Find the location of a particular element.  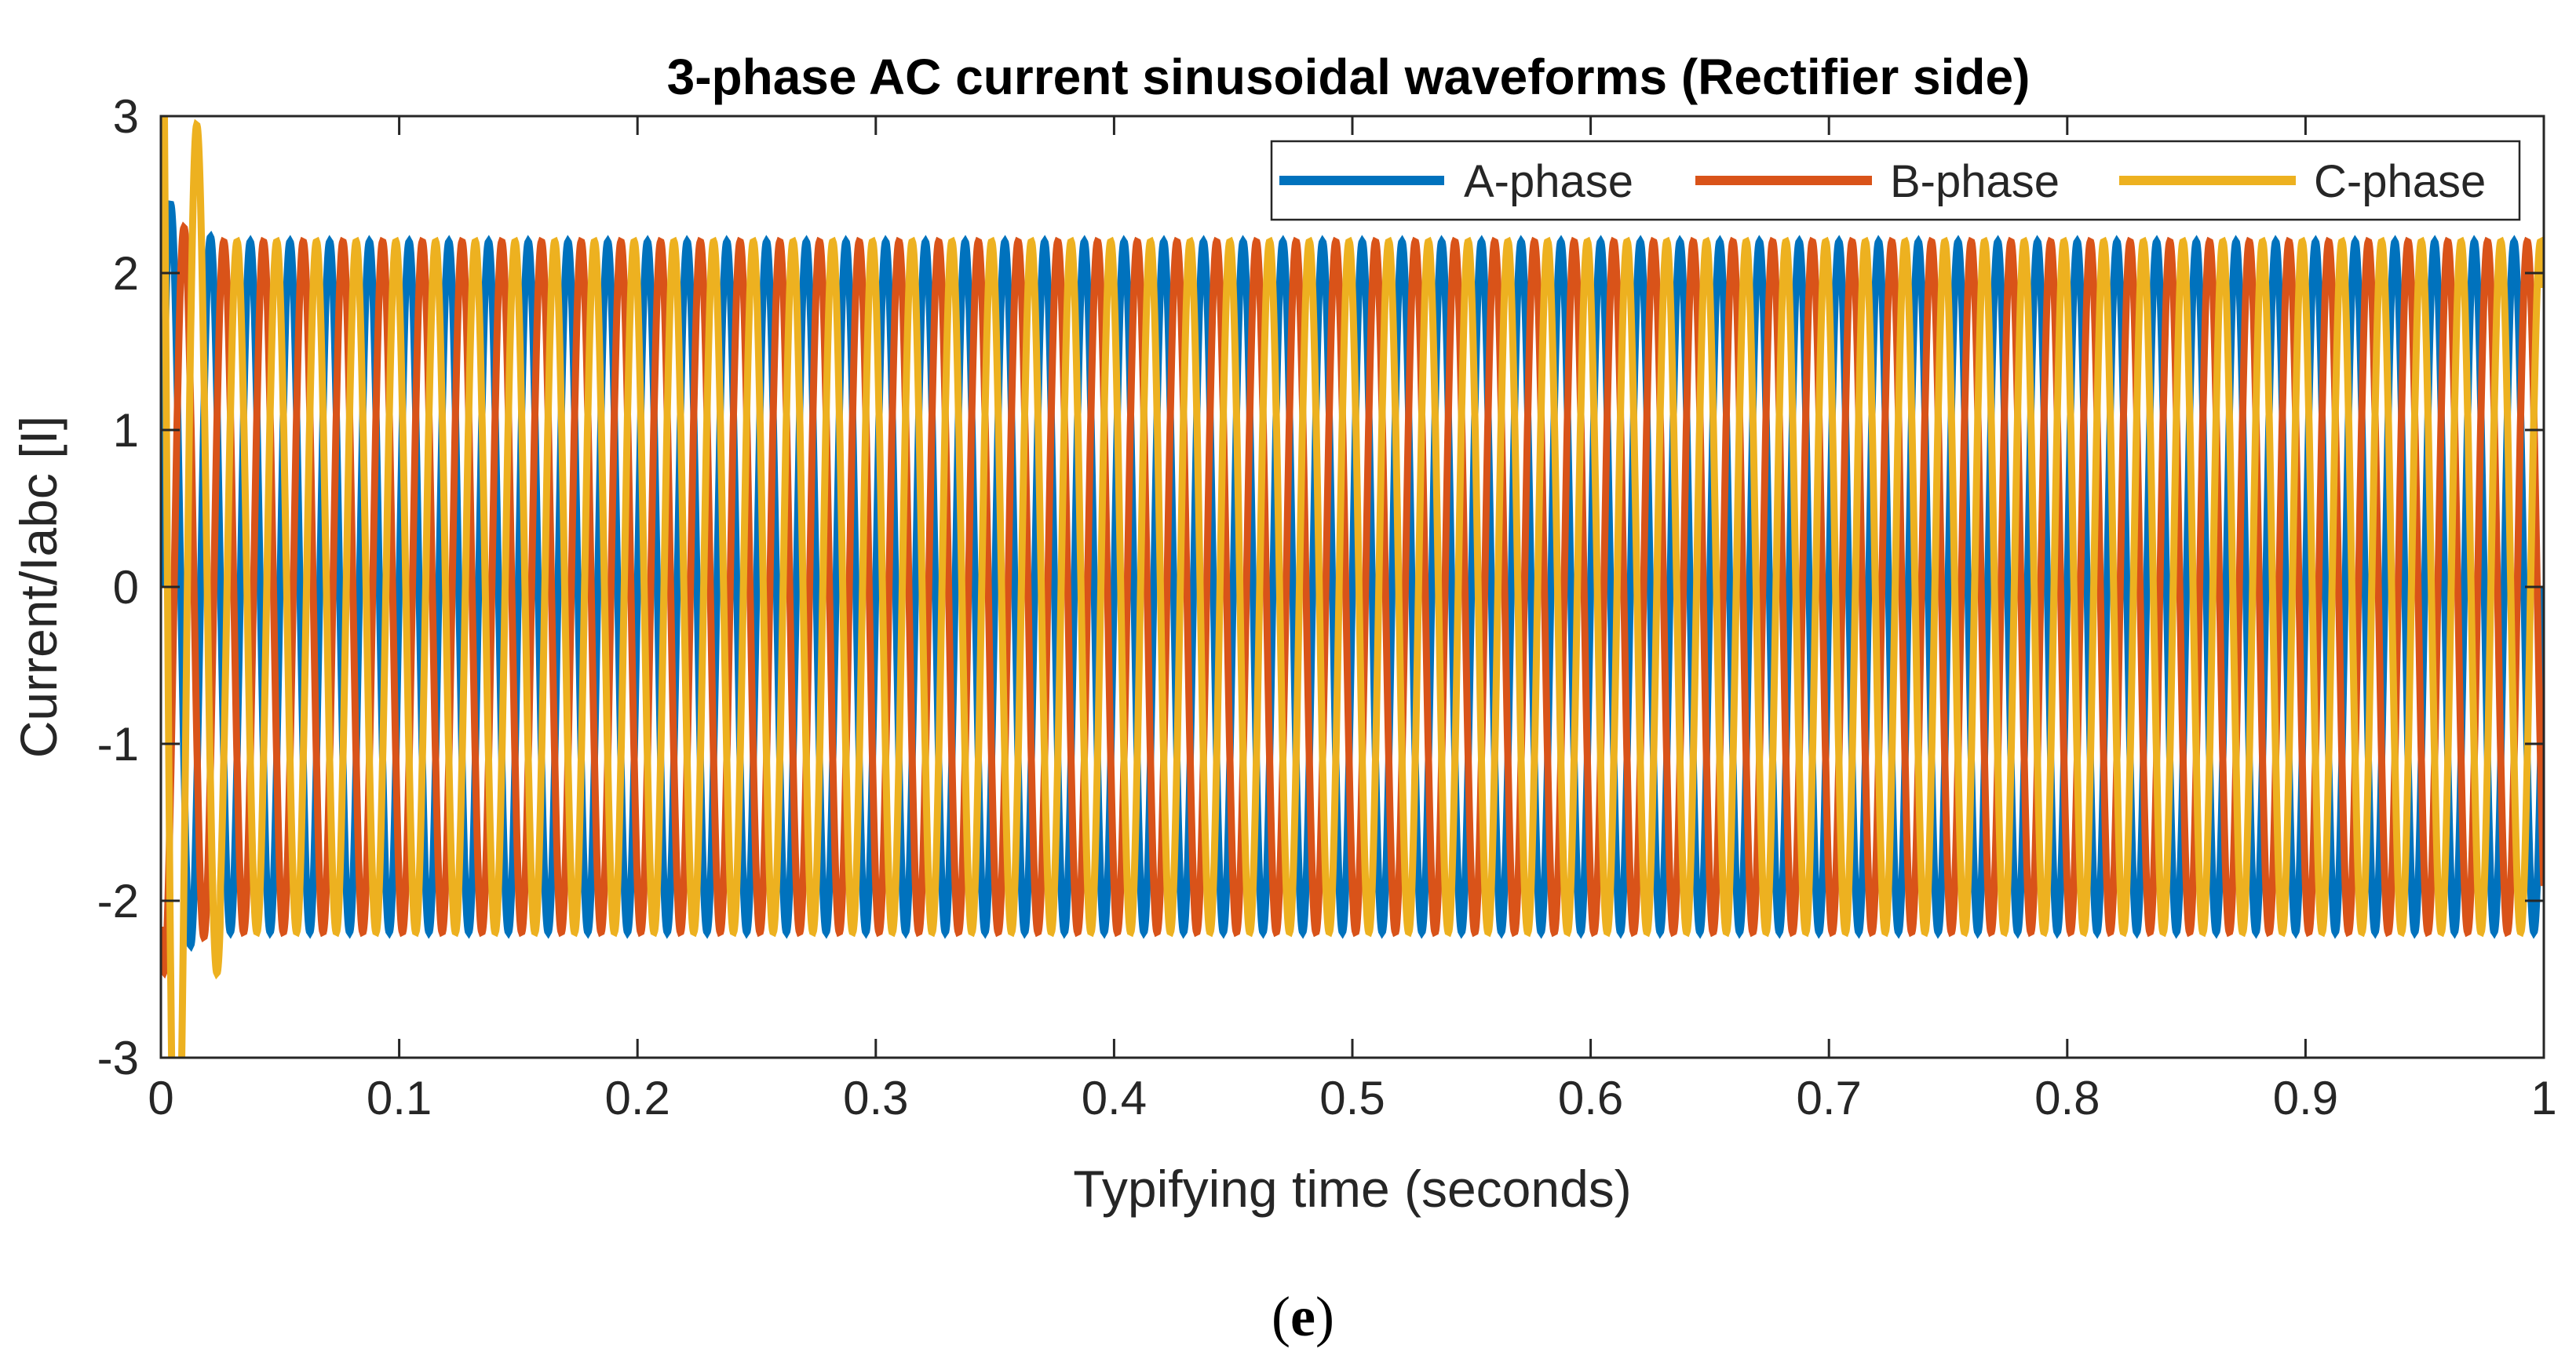

caption-close-paren: ) is located at coordinates (1324, 1316).